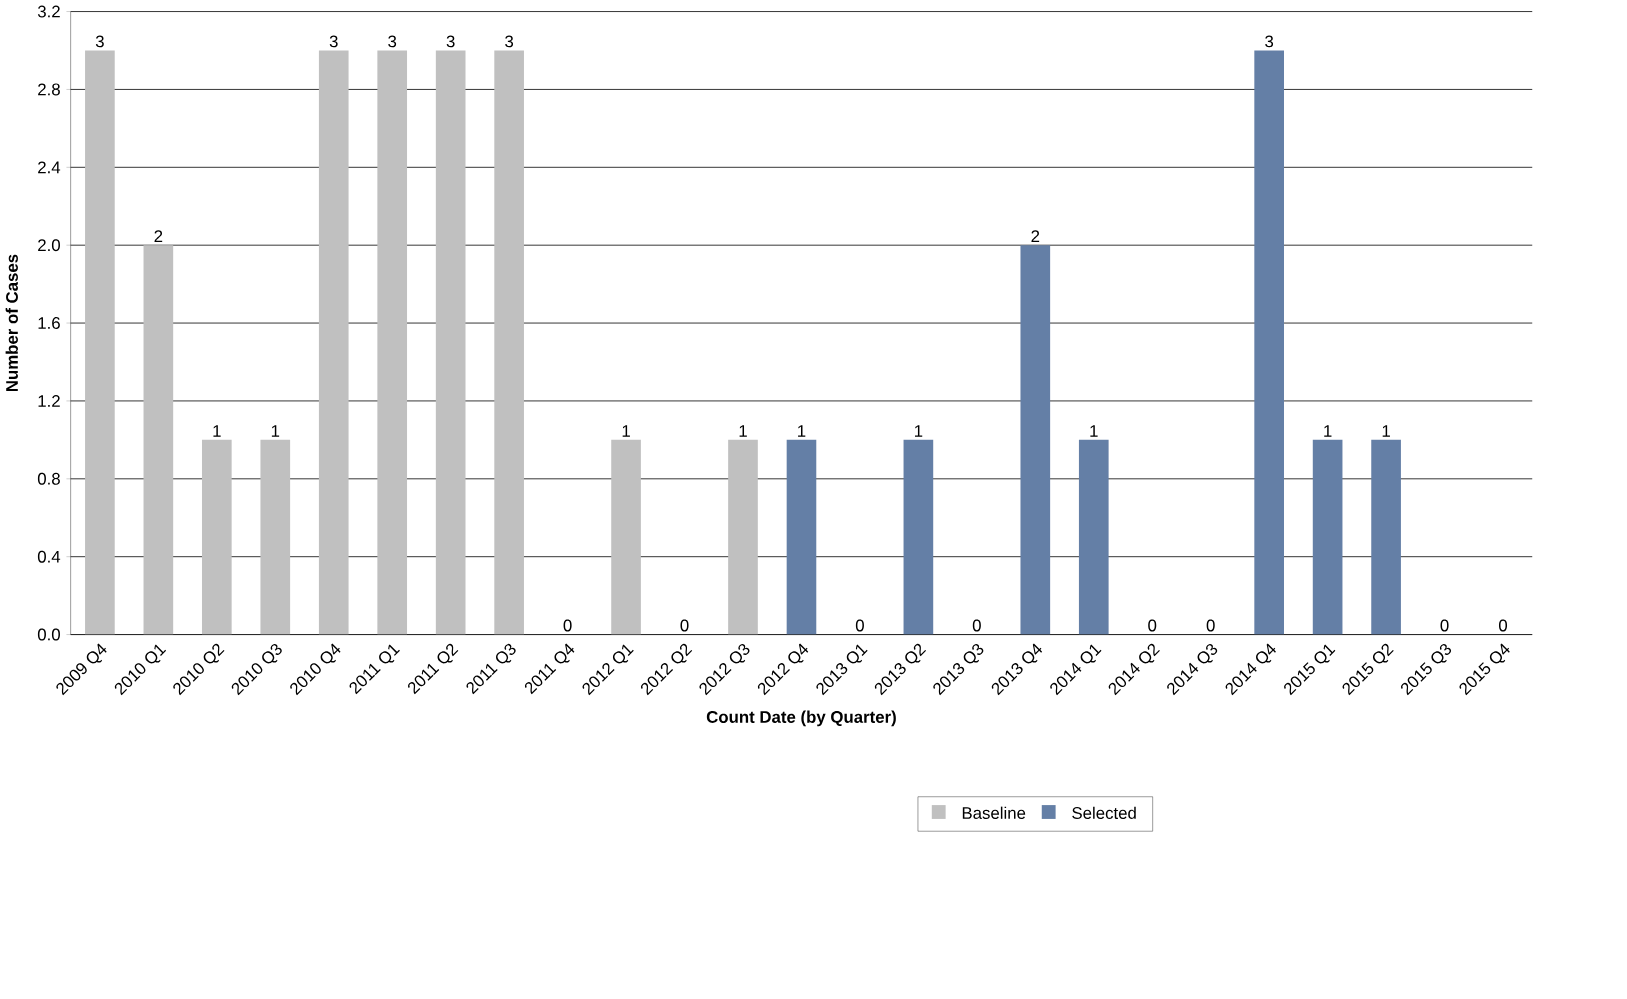 The width and height of the screenshot is (1627, 999). I want to click on x-axis-title: Count Date (by Quarter), so click(801, 718).